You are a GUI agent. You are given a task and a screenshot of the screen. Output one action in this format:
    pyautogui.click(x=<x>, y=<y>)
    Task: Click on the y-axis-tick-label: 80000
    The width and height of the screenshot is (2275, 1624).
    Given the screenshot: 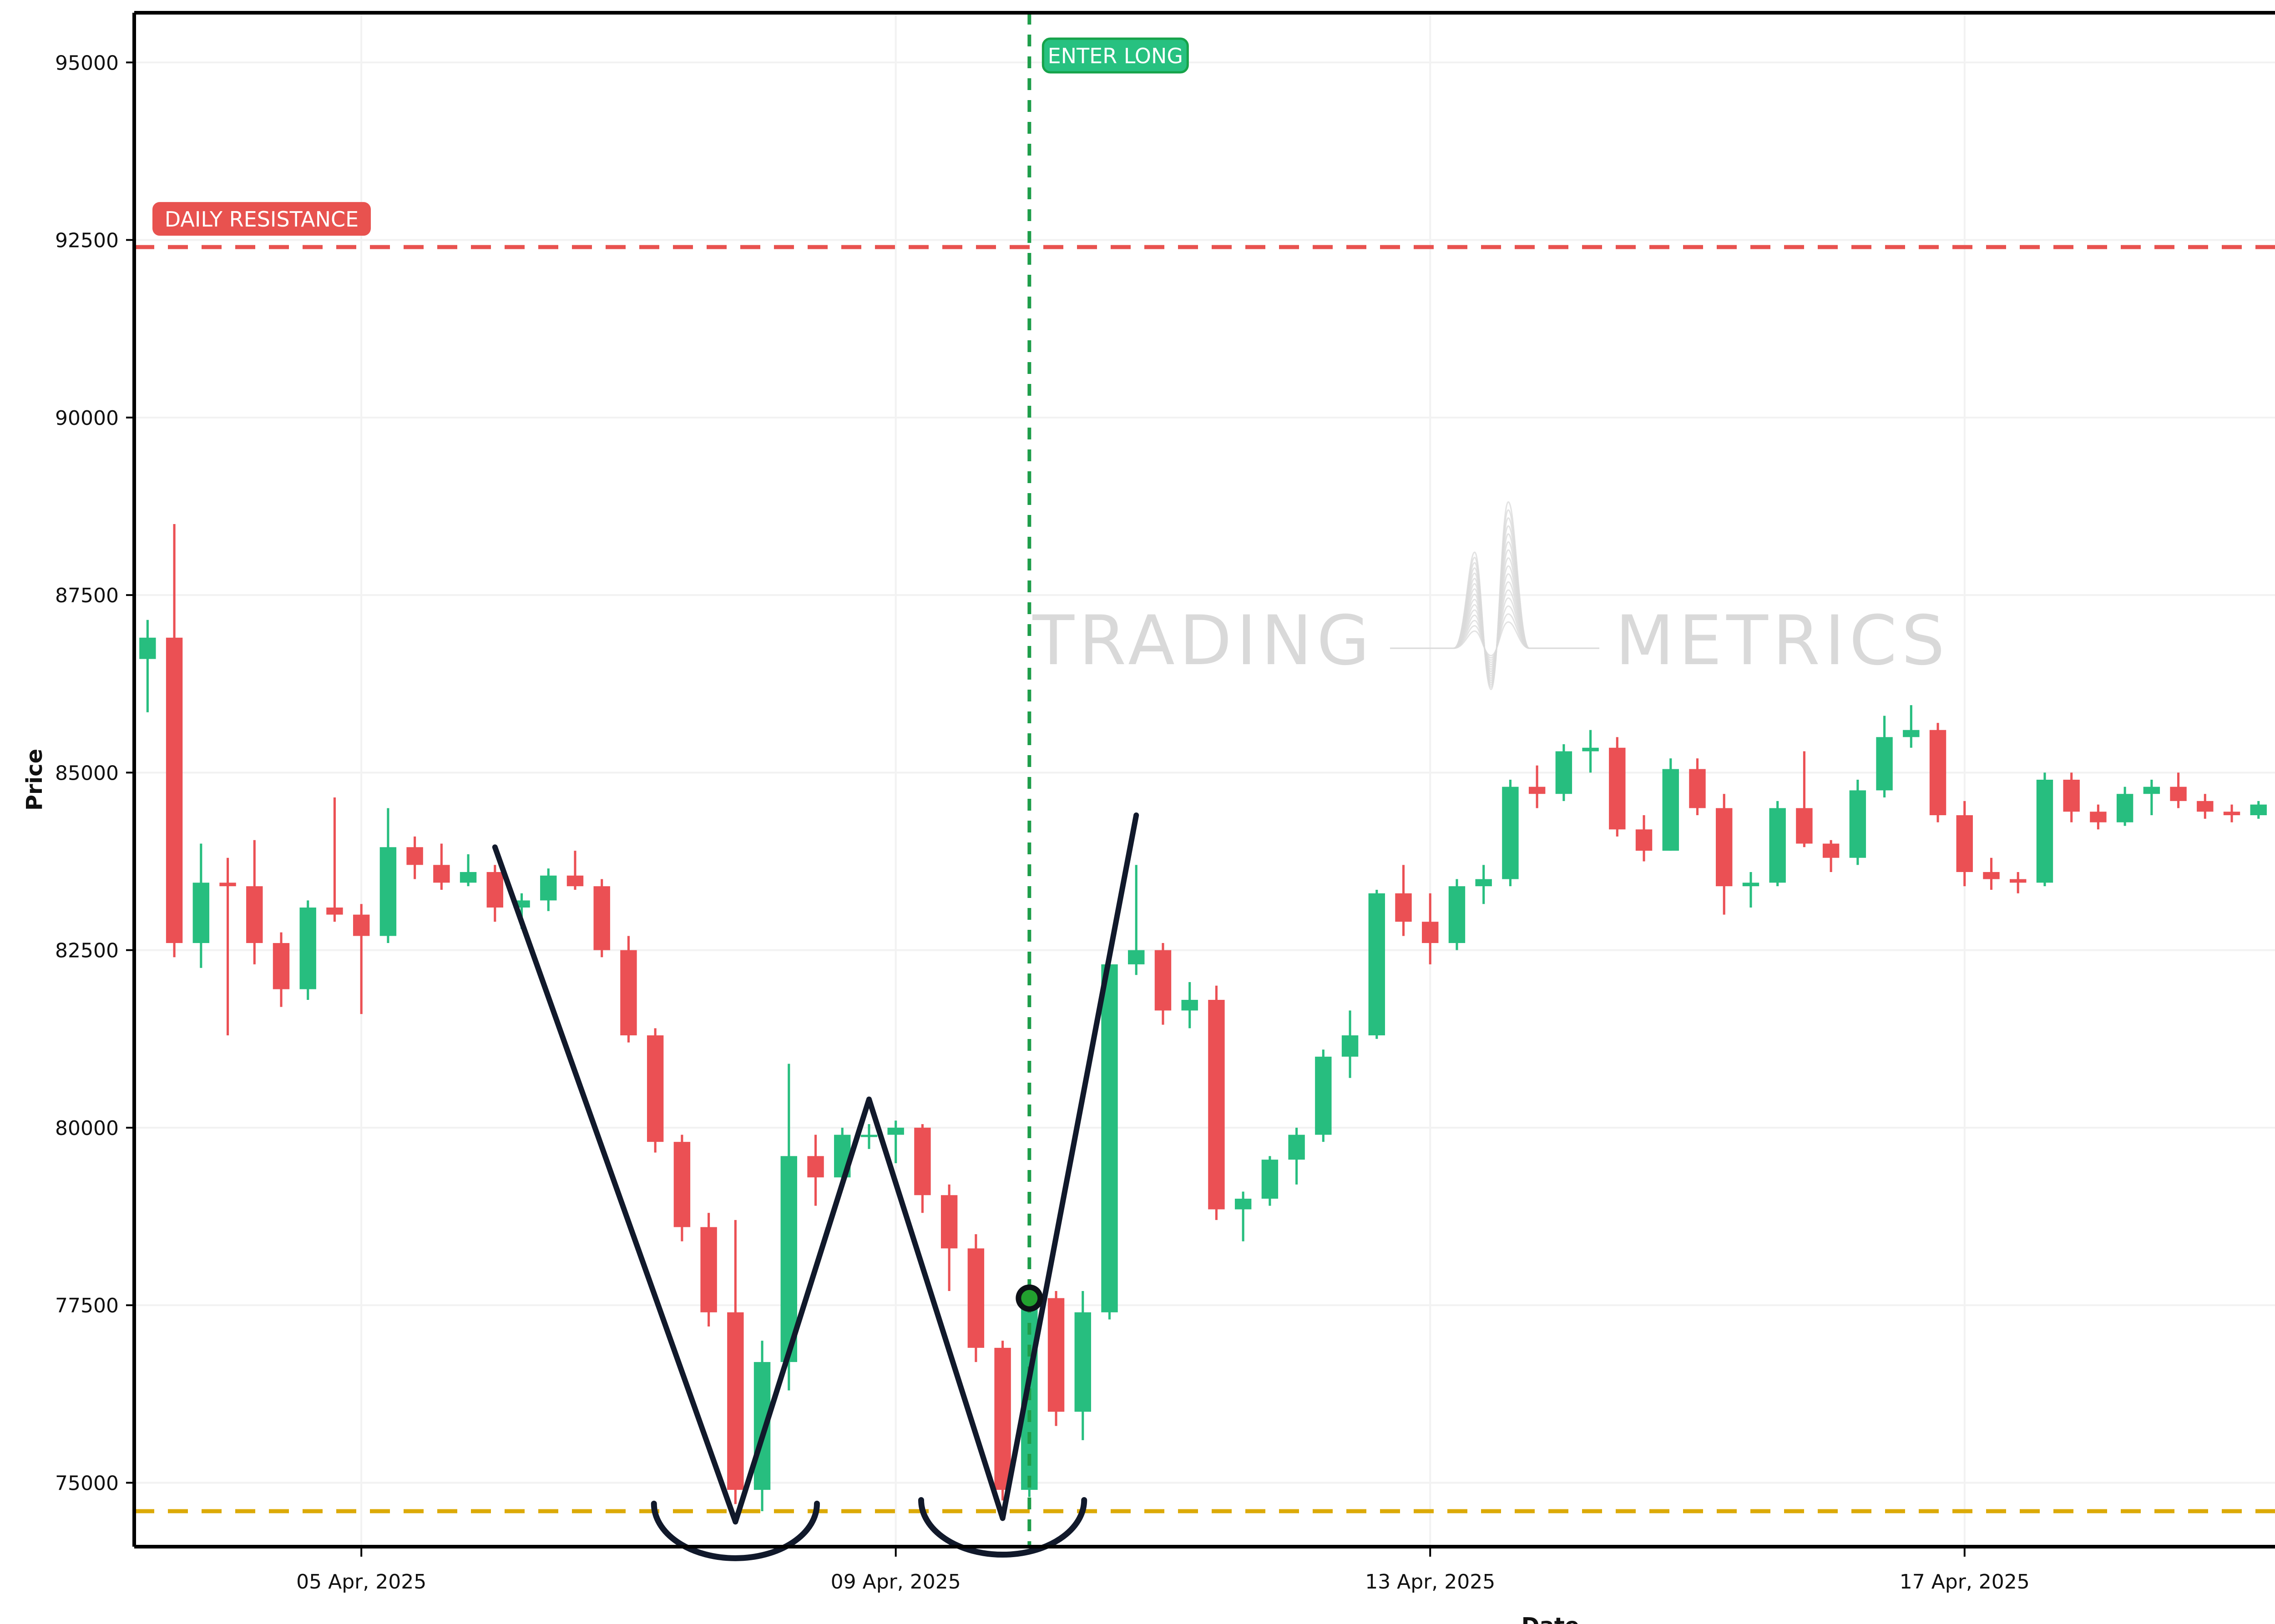 What is the action you would take?
    pyautogui.click(x=87, y=1128)
    